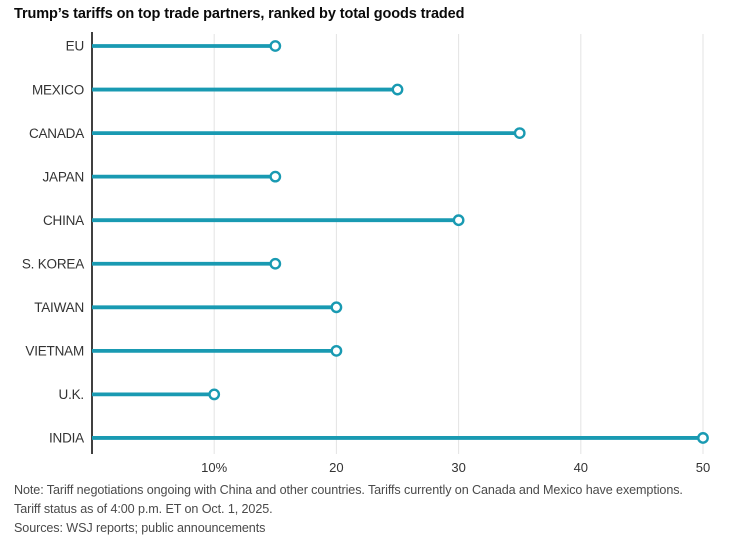 This screenshot has height=541, width=735. I want to click on category-label: MEXICO, so click(58, 89).